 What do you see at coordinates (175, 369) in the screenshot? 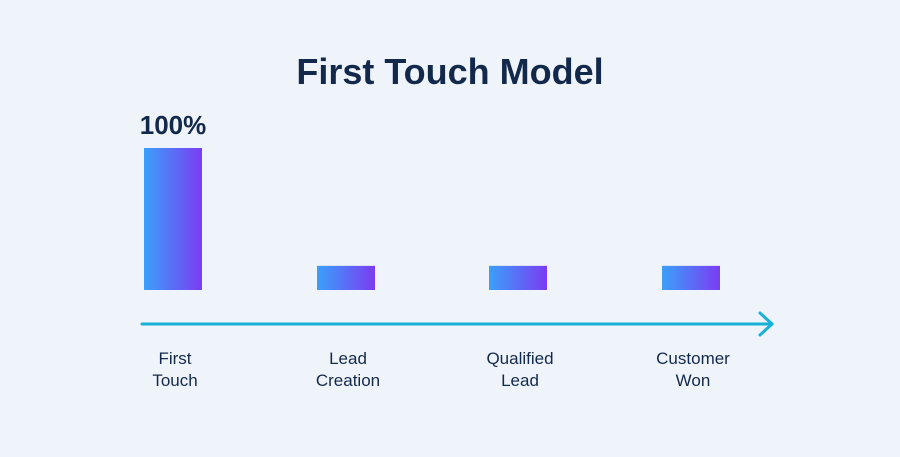
I see `x-tick-label: First Touch` at bounding box center [175, 369].